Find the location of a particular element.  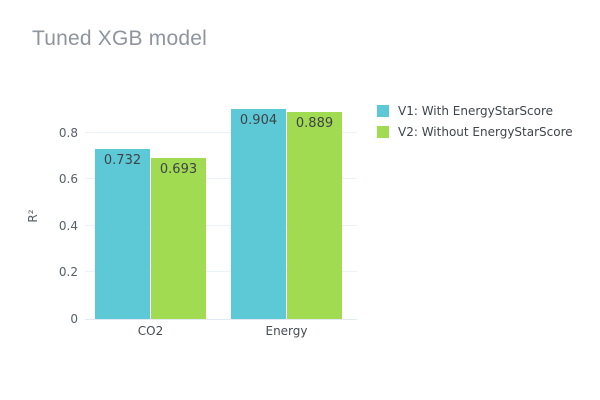

y-tick-0: 0 is located at coordinates (74, 319).